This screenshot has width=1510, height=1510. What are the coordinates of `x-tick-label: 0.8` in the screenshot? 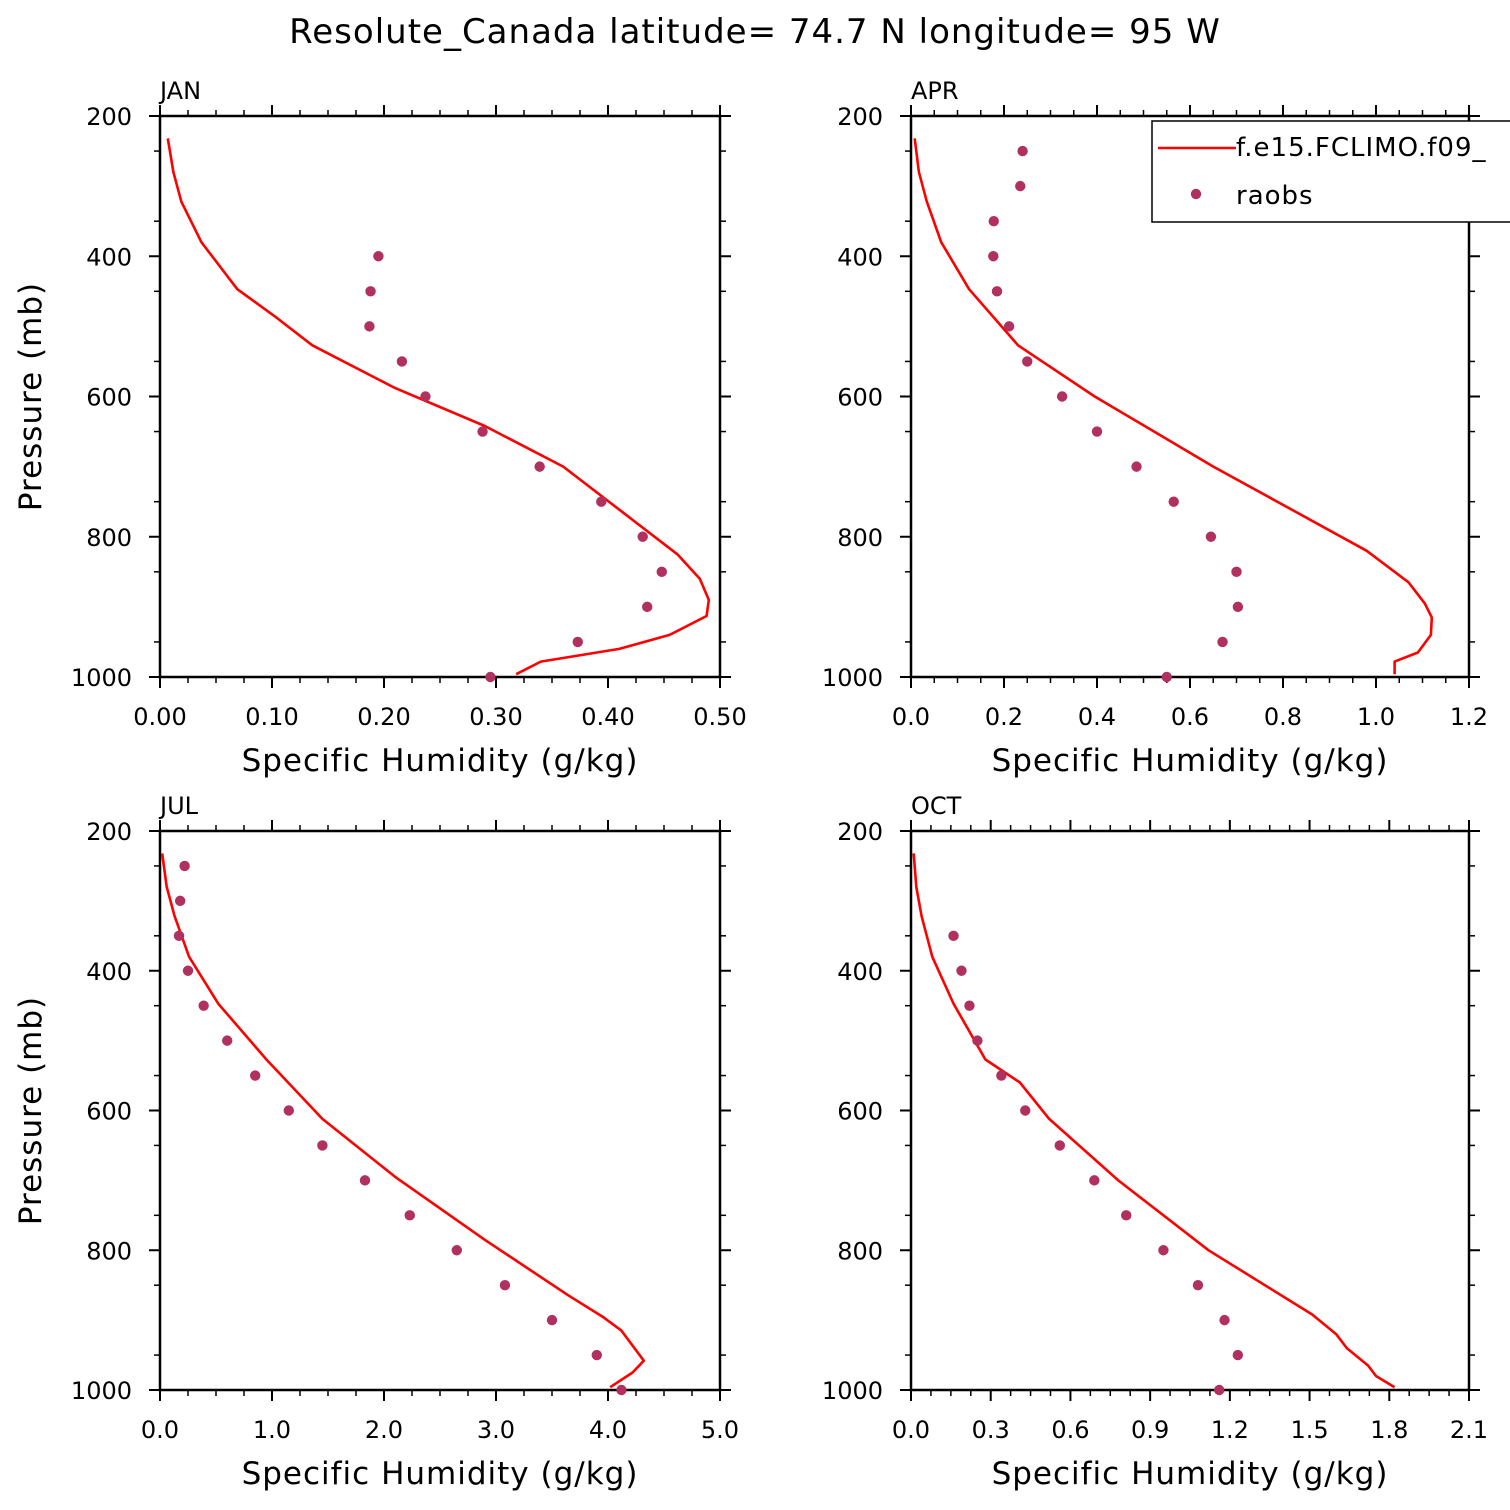 It's located at (1283, 717).